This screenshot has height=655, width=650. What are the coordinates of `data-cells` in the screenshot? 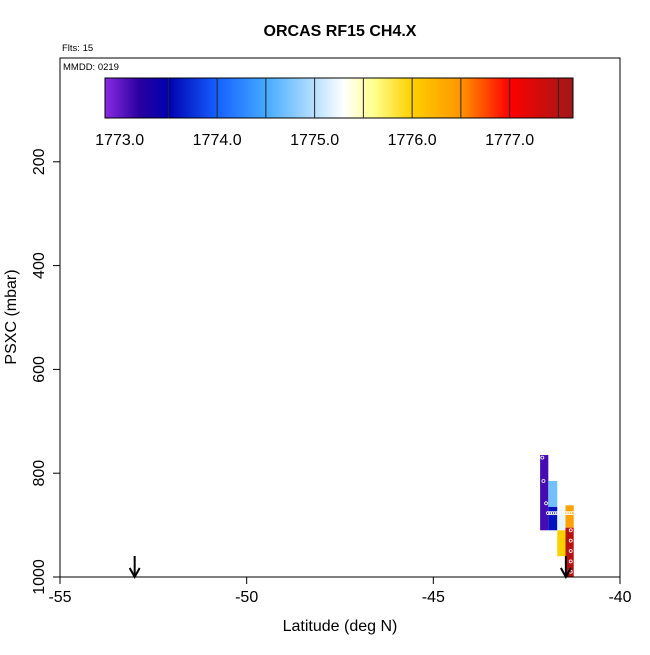 It's located at (557, 516).